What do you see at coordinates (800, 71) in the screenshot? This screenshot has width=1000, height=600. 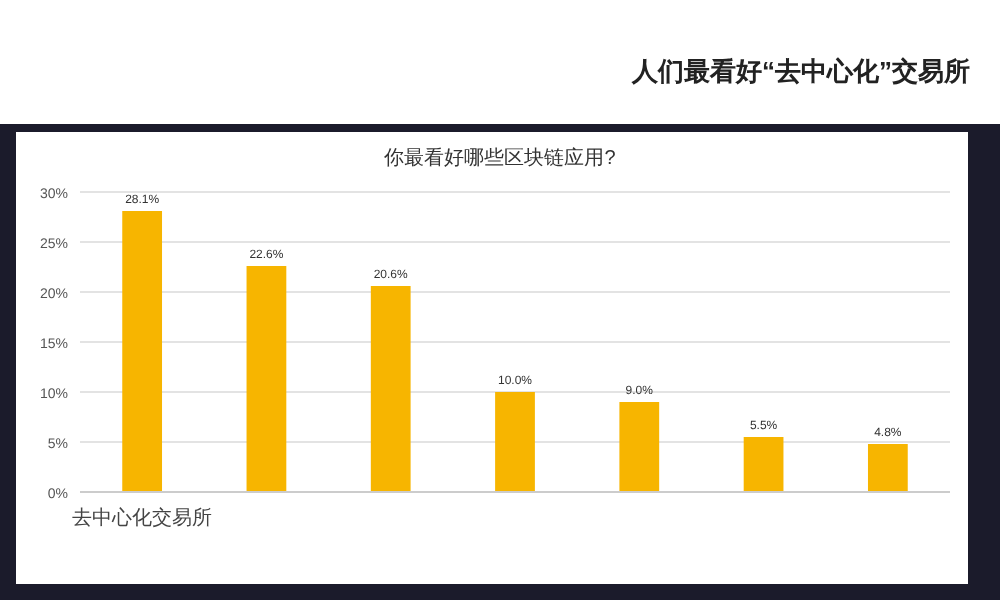 I see `text: 人们最看好“去中心化”交易所` at bounding box center [800, 71].